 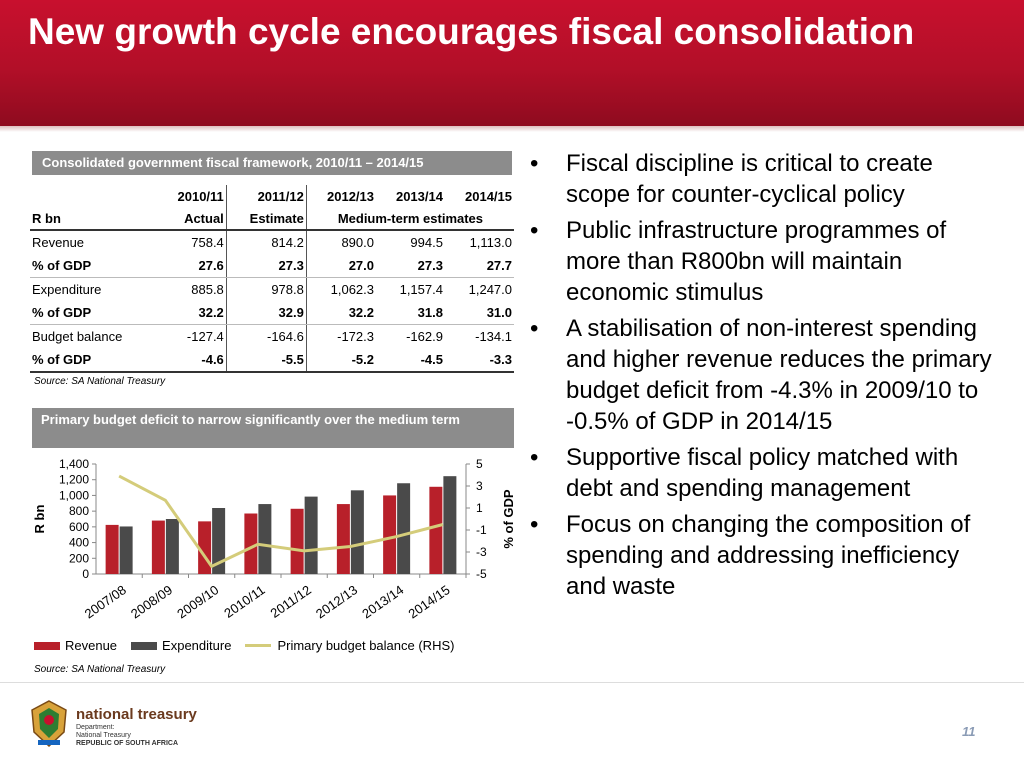 I want to click on x-tick-label: 2009/10, so click(x=197, y=601).